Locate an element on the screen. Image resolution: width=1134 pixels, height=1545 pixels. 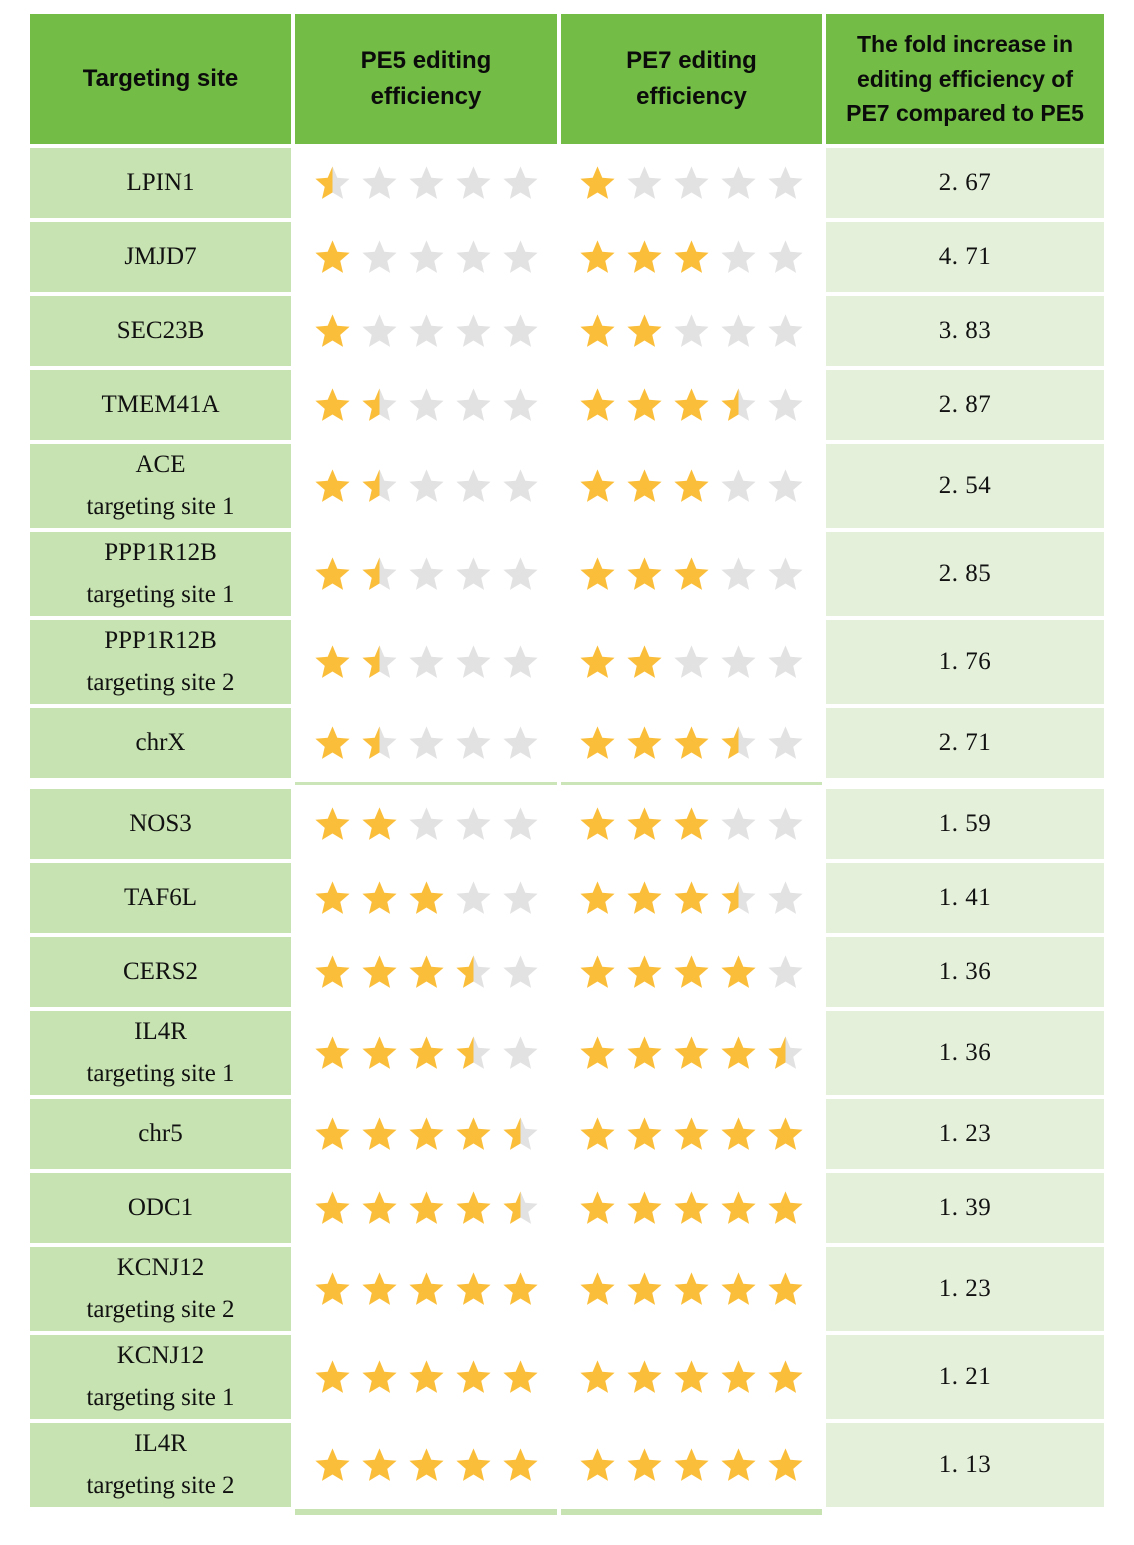
site-name: ACE is located at coordinates (160, 464).